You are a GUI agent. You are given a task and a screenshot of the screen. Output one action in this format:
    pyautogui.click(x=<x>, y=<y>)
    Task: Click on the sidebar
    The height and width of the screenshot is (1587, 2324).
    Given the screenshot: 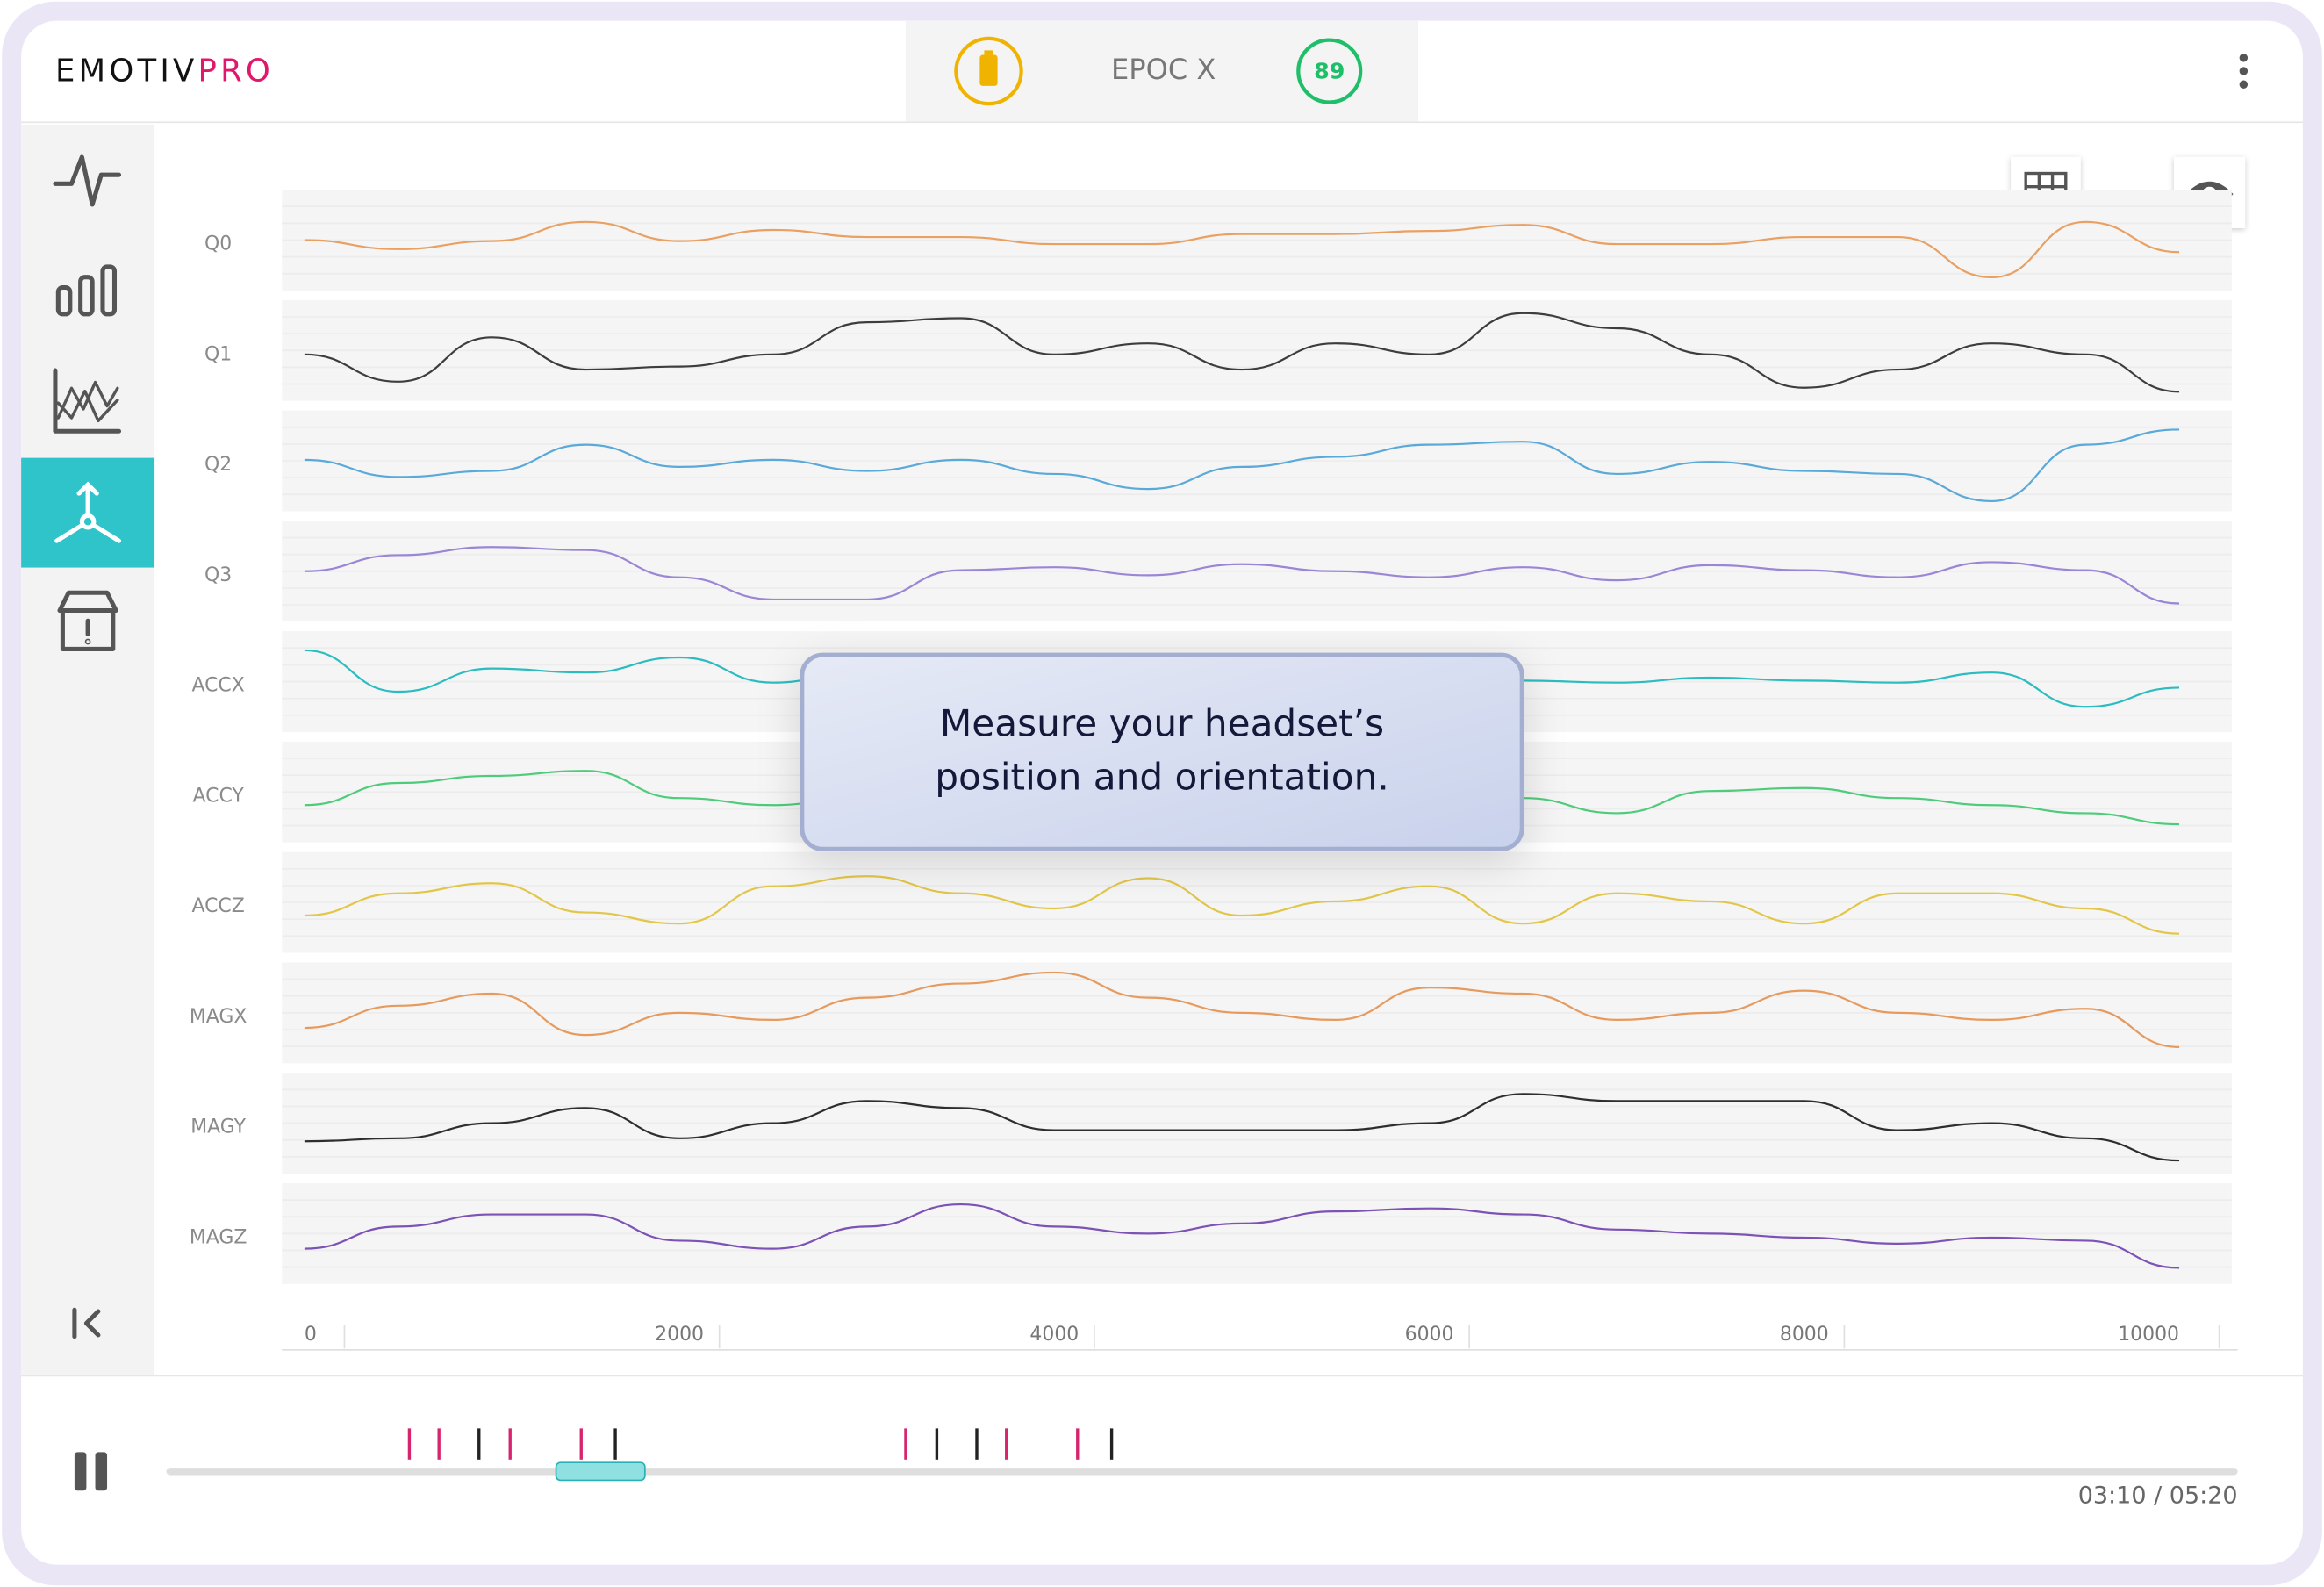 What is the action you would take?
    pyautogui.click(x=88, y=749)
    